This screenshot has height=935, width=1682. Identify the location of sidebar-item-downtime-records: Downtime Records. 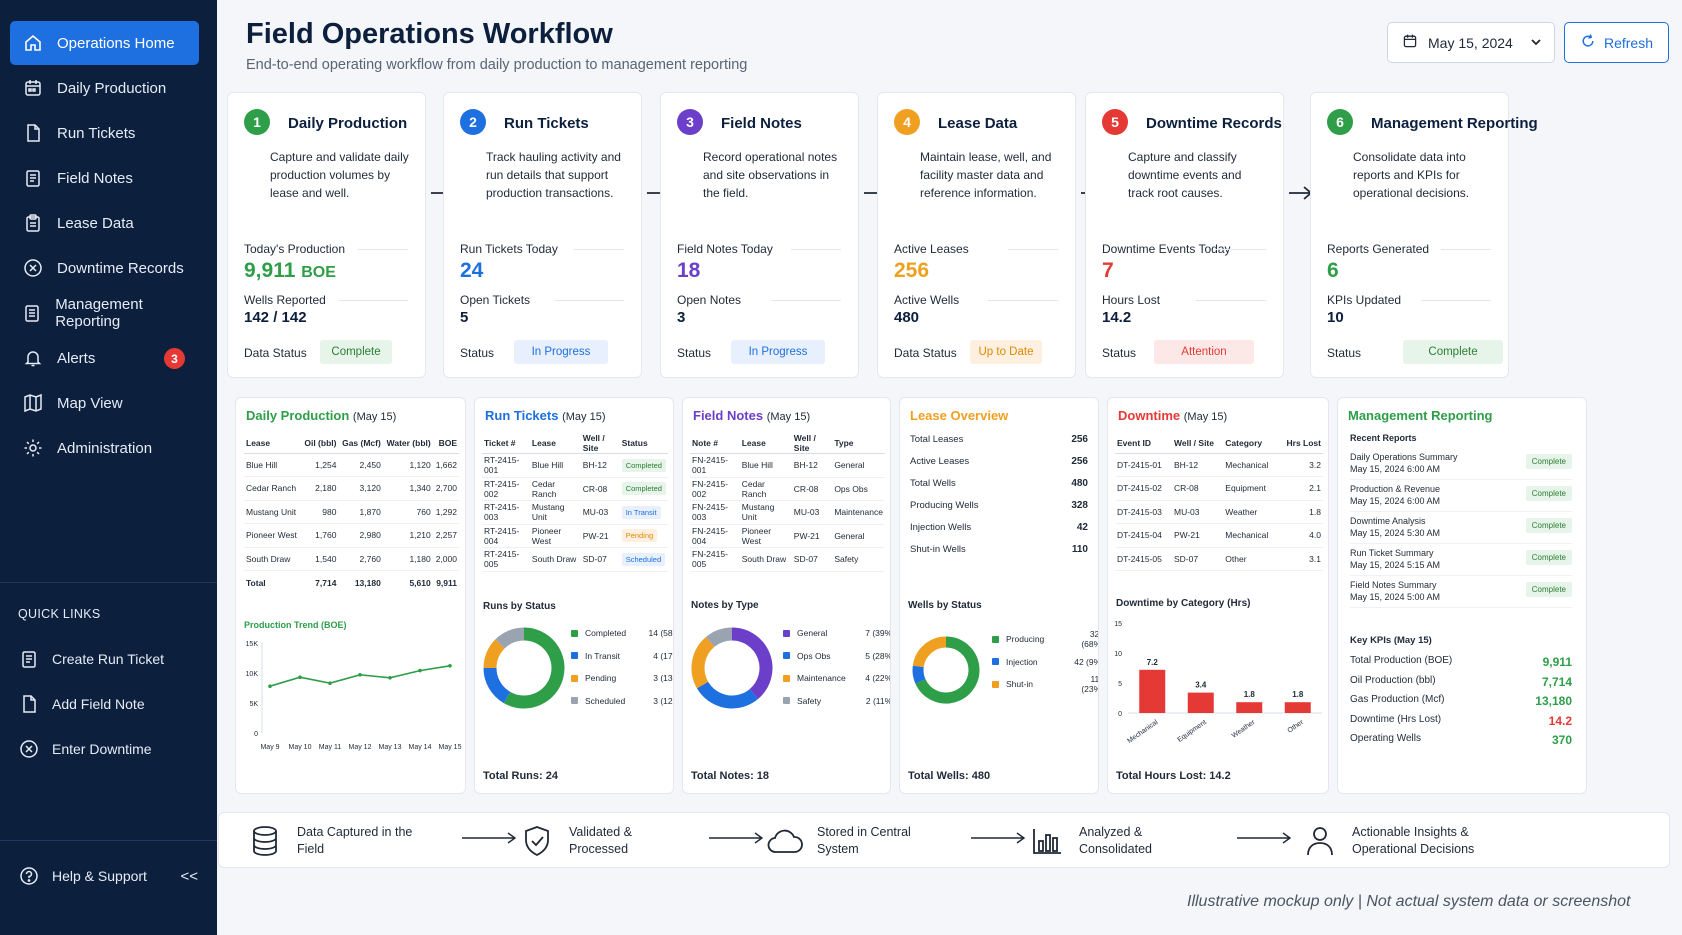
(104, 268).